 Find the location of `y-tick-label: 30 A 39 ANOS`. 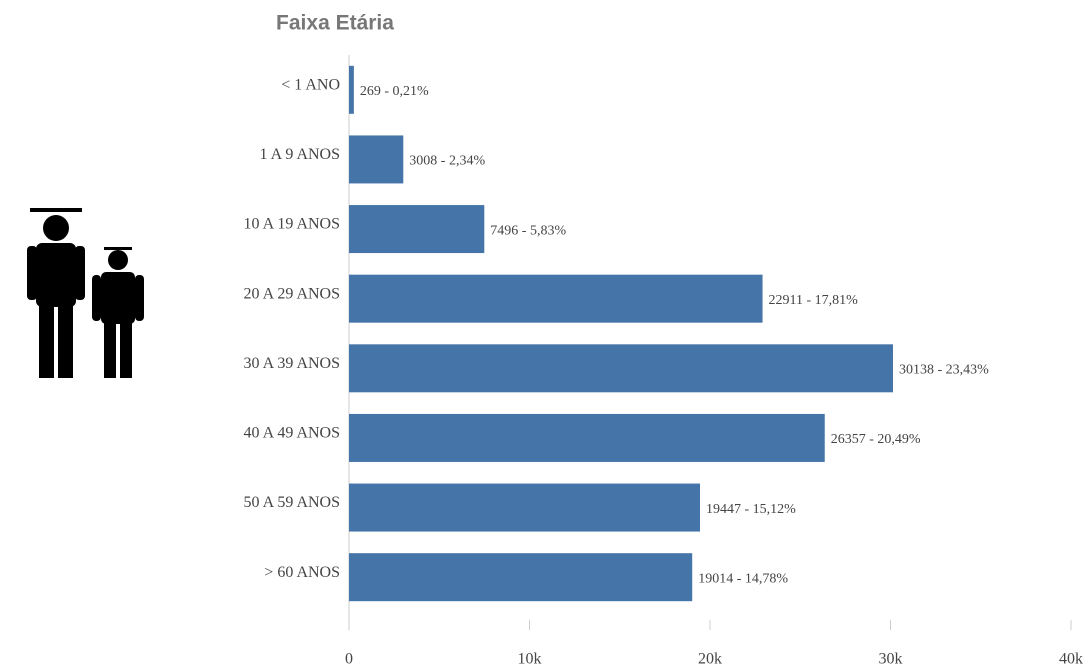

y-tick-label: 30 A 39 ANOS is located at coordinates (292, 363).